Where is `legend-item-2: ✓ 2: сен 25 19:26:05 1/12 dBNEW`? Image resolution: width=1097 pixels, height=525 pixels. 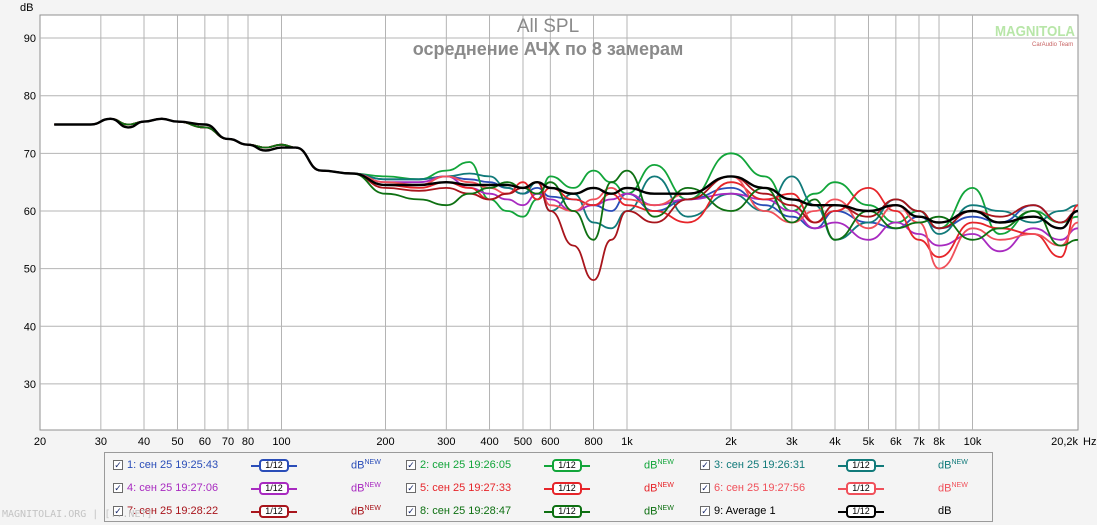
legend-item-2: ✓ 2: сен 25 19:26:05 1/12 dBNEW is located at coordinates (548, 467).